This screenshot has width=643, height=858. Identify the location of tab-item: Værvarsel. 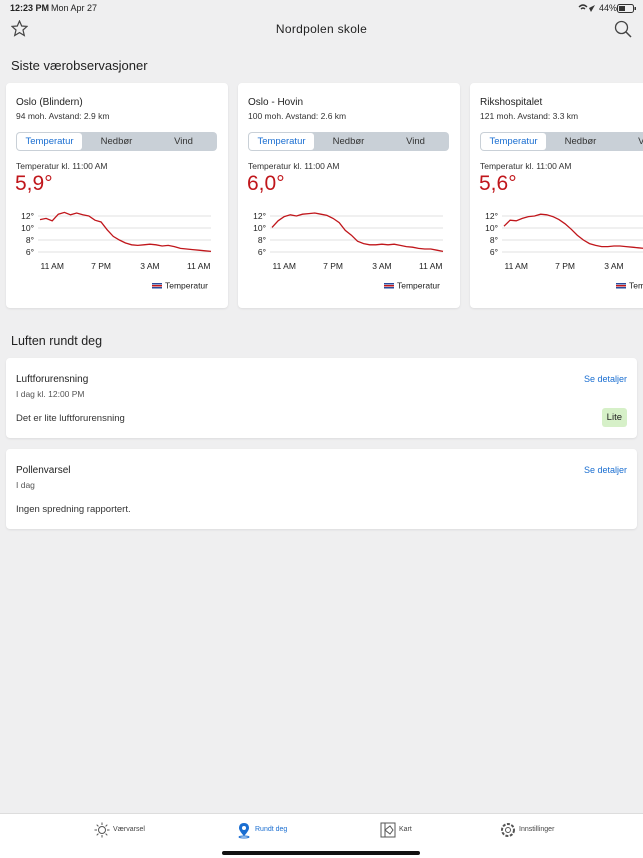
(139, 832).